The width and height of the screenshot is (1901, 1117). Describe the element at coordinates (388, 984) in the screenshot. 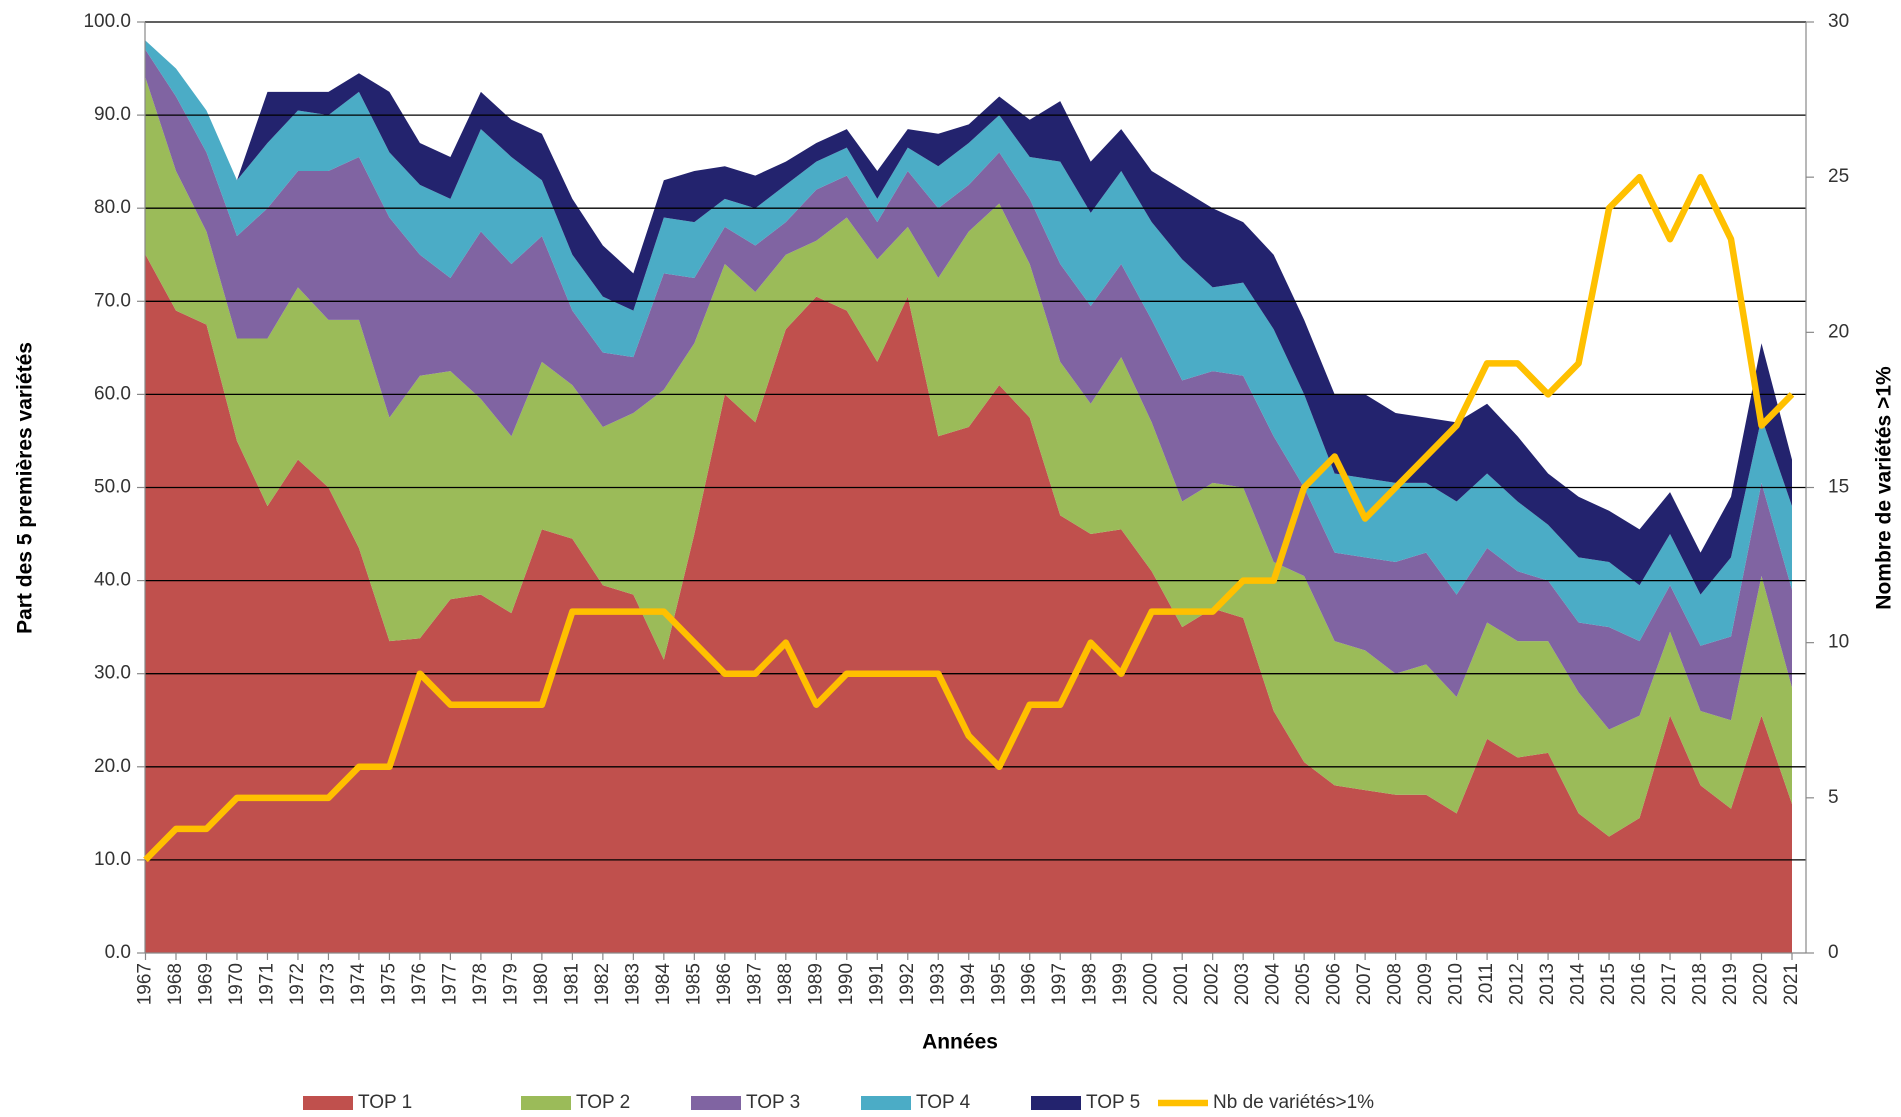

I see `x-tick-label: 1975` at that location.